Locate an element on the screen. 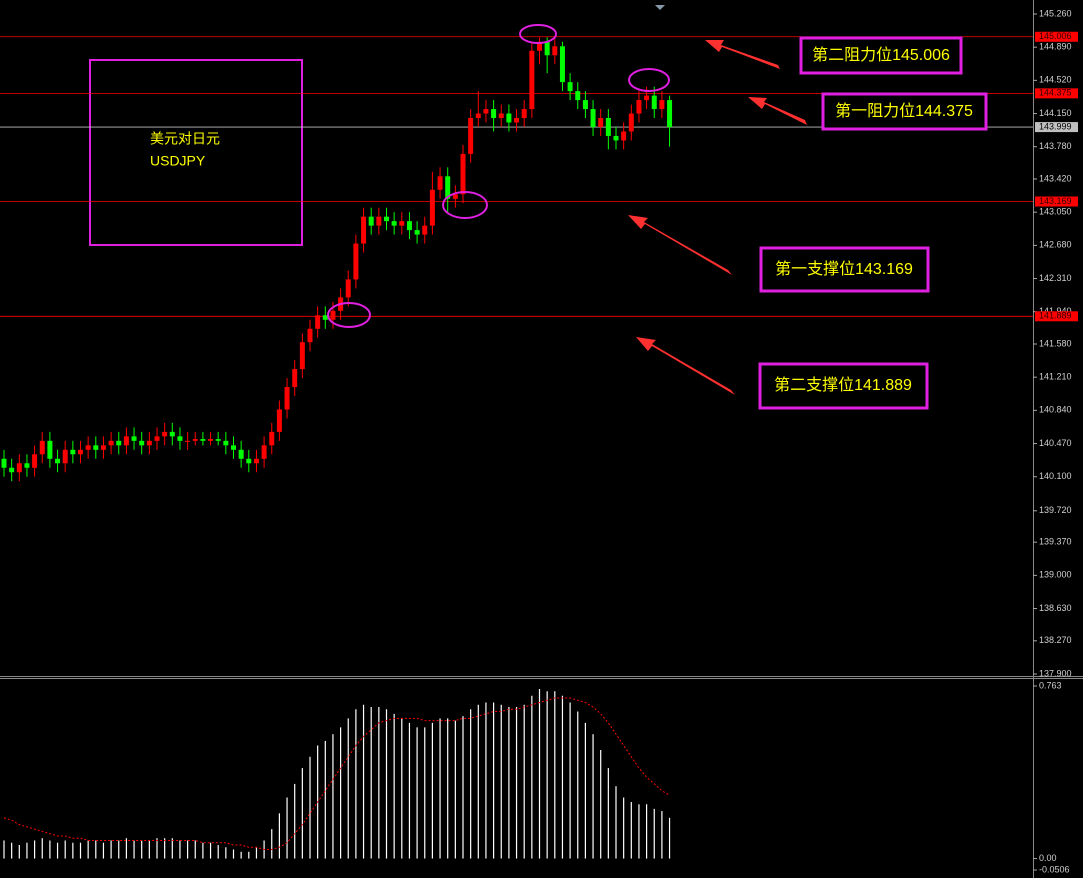 The width and height of the screenshot is (1083, 878). level-label-bg is located at coordinates (1056, 201).